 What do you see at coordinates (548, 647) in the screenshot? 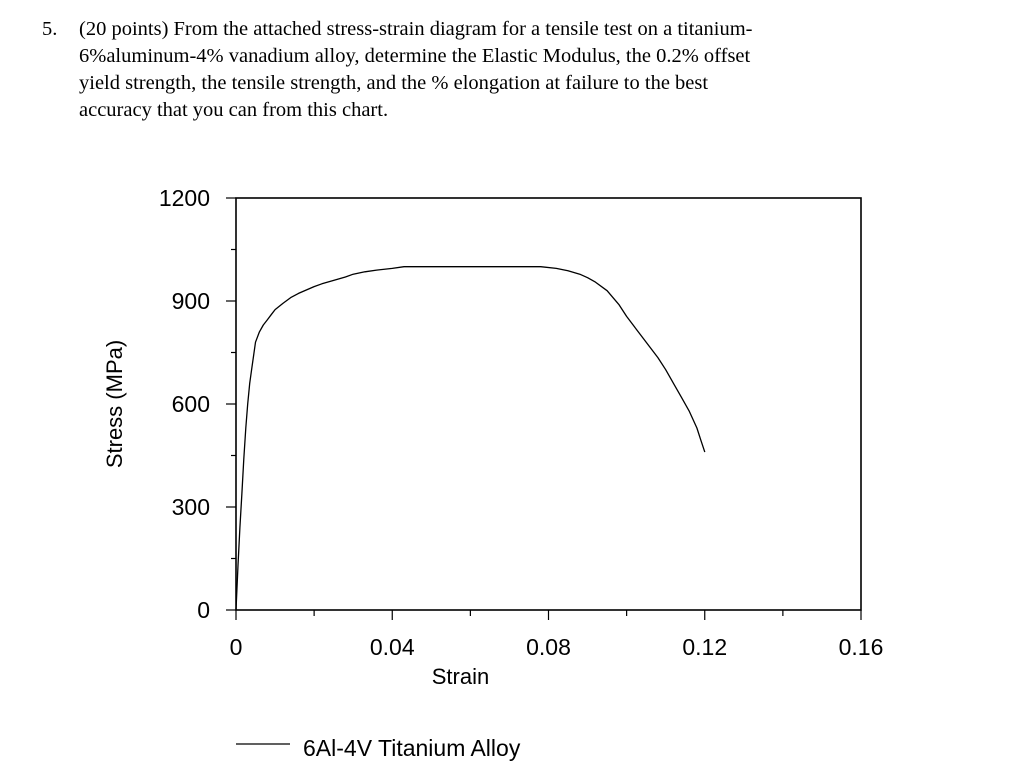
I see `x-tick-label: 0.08` at bounding box center [548, 647].